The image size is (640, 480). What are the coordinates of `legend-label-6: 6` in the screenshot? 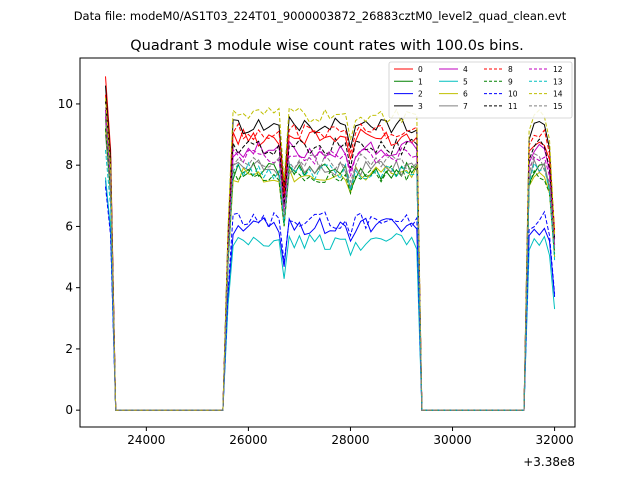 It's located at (465, 94).